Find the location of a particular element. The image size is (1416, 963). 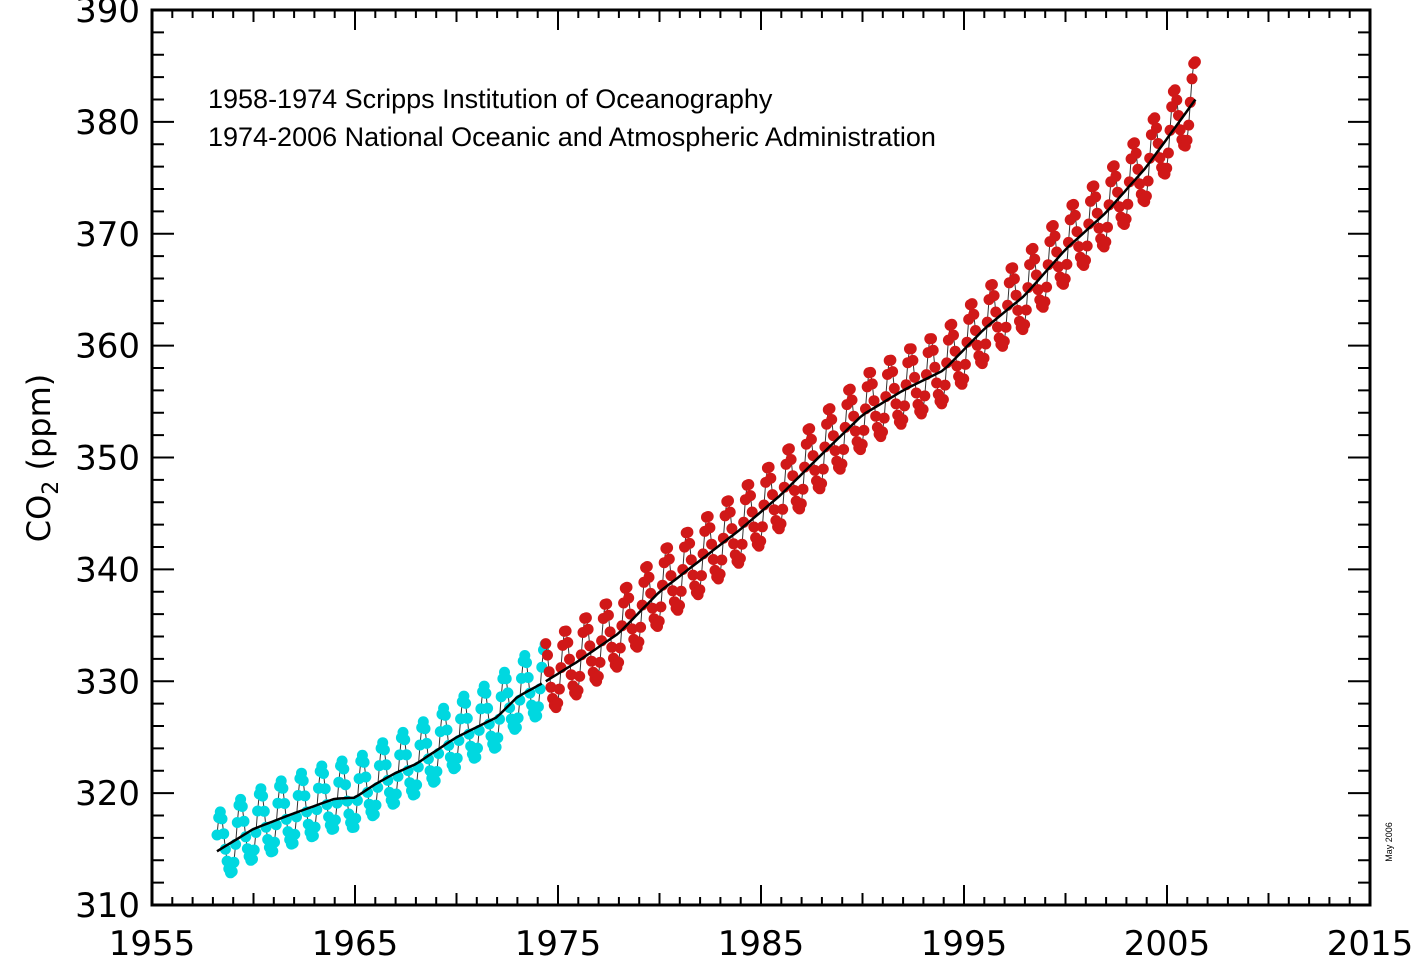

x-tick-label: 1985 is located at coordinates (761, 943).